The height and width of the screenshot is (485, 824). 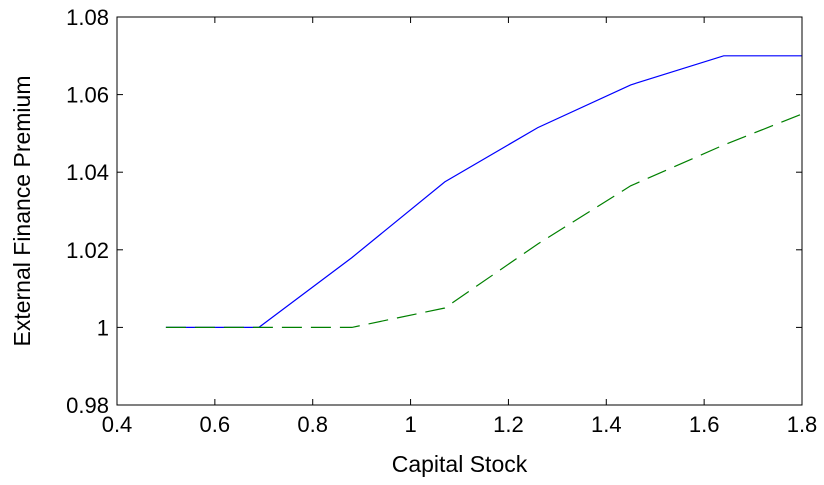 What do you see at coordinates (117, 424) in the screenshot?
I see `x-tick-label: 0.4` at bounding box center [117, 424].